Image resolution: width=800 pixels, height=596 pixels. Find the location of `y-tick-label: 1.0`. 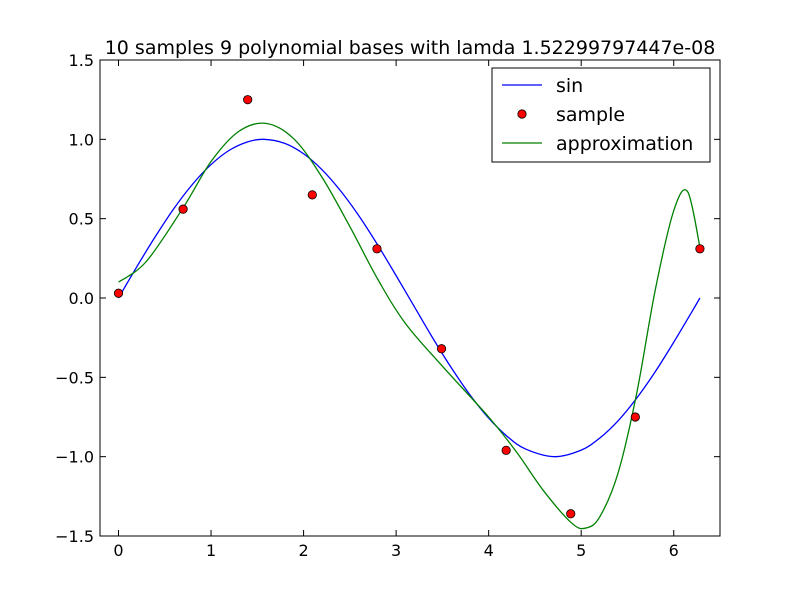

y-tick-label: 1.0 is located at coordinates (81, 139).